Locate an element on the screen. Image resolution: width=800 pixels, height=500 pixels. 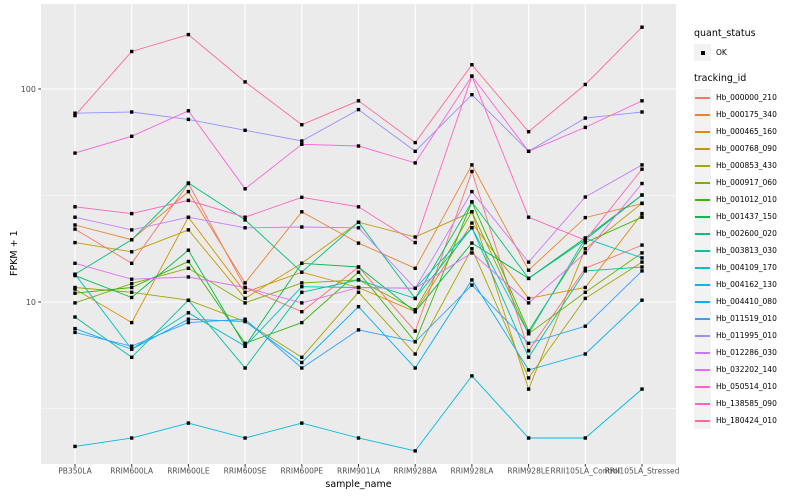
legend-item-label: Hb_138585_090 is located at coordinates (746, 403).